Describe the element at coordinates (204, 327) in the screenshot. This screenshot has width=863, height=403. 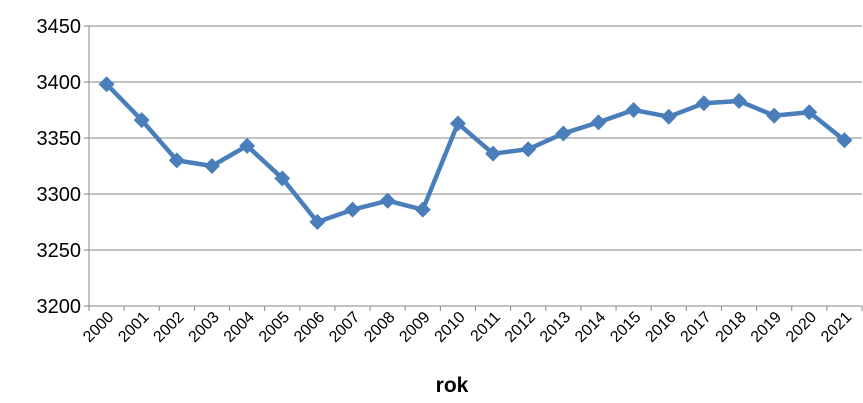
I see `x-tick-label: 2003` at that location.